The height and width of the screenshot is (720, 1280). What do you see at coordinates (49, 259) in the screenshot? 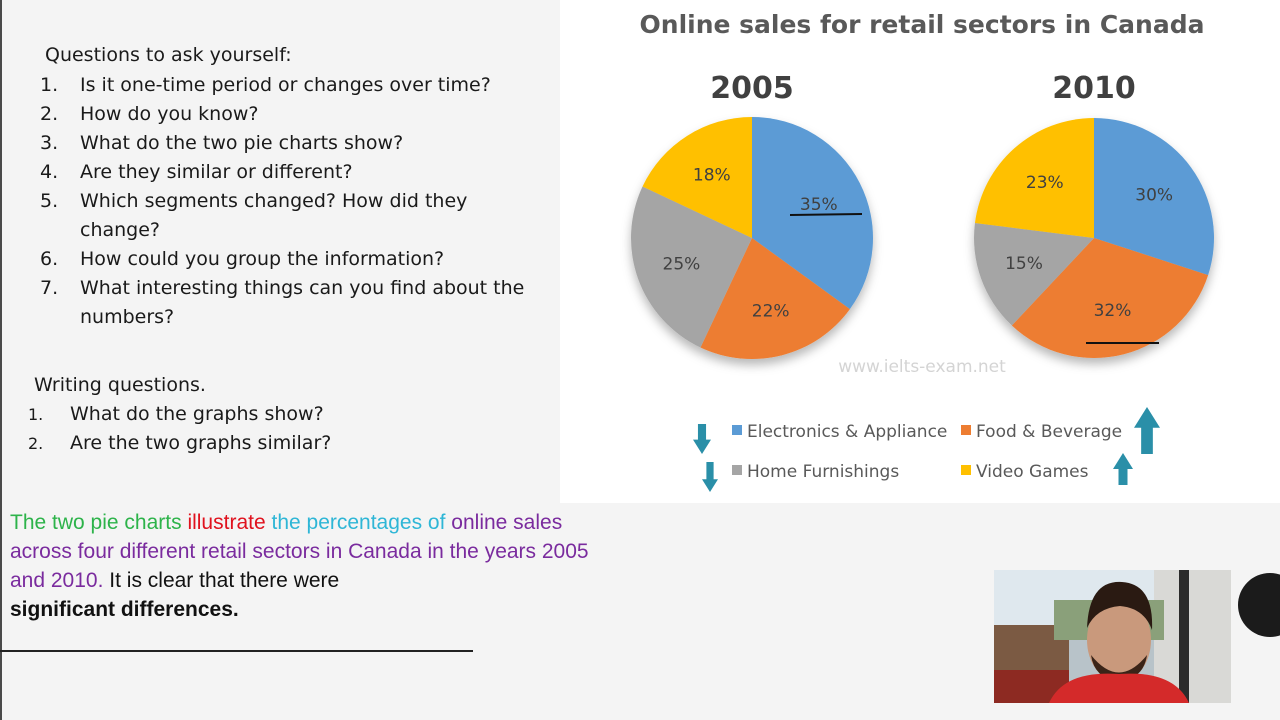
I see `question-item-number: 6.` at bounding box center [49, 259].